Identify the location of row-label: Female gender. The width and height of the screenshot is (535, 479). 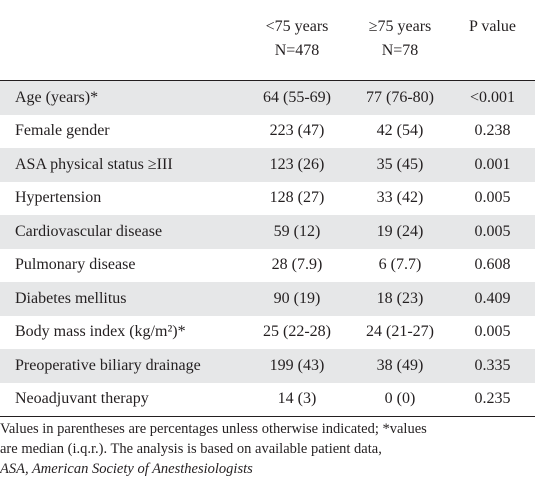
(62, 131).